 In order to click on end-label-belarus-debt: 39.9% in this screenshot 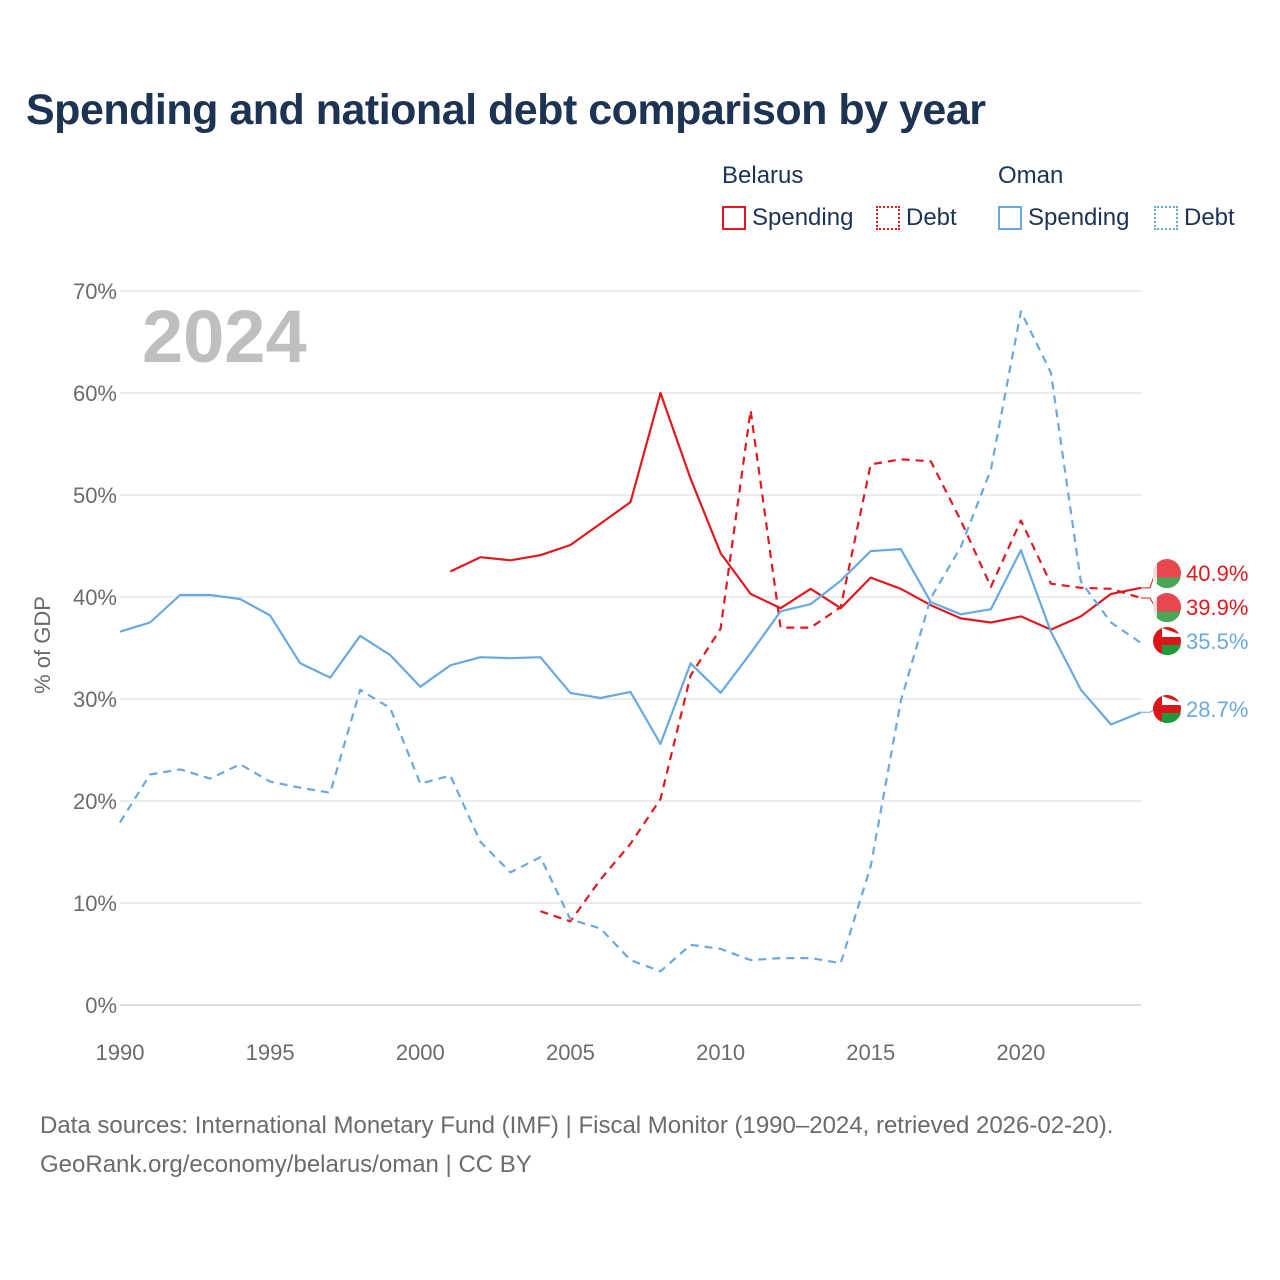, I will do `click(1217, 607)`.